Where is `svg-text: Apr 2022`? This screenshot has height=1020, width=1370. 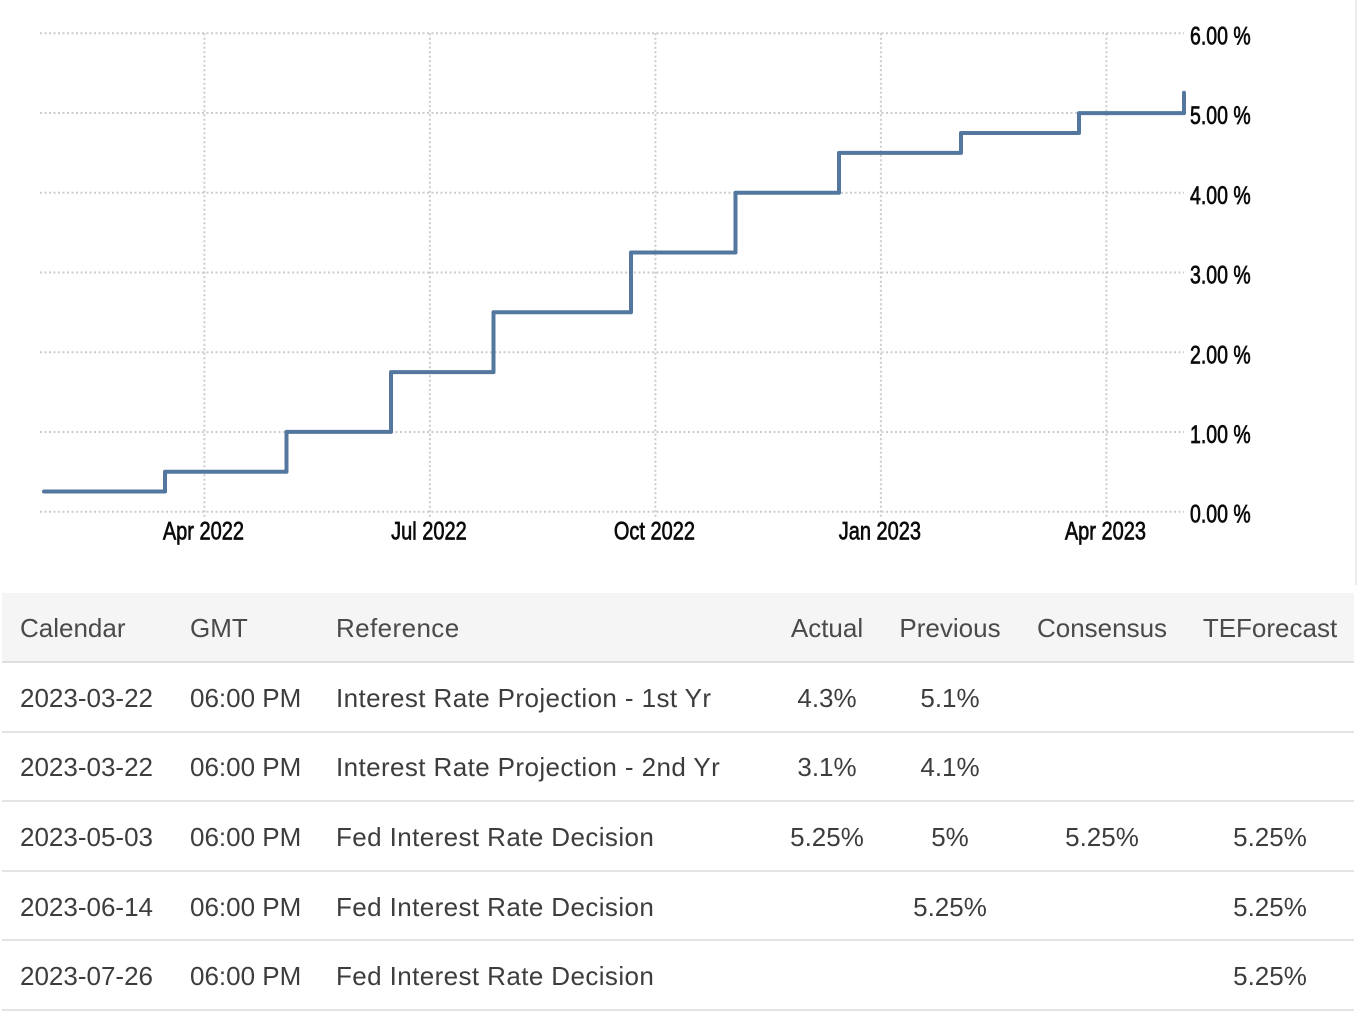 svg-text: Apr 2022 is located at coordinates (203, 531).